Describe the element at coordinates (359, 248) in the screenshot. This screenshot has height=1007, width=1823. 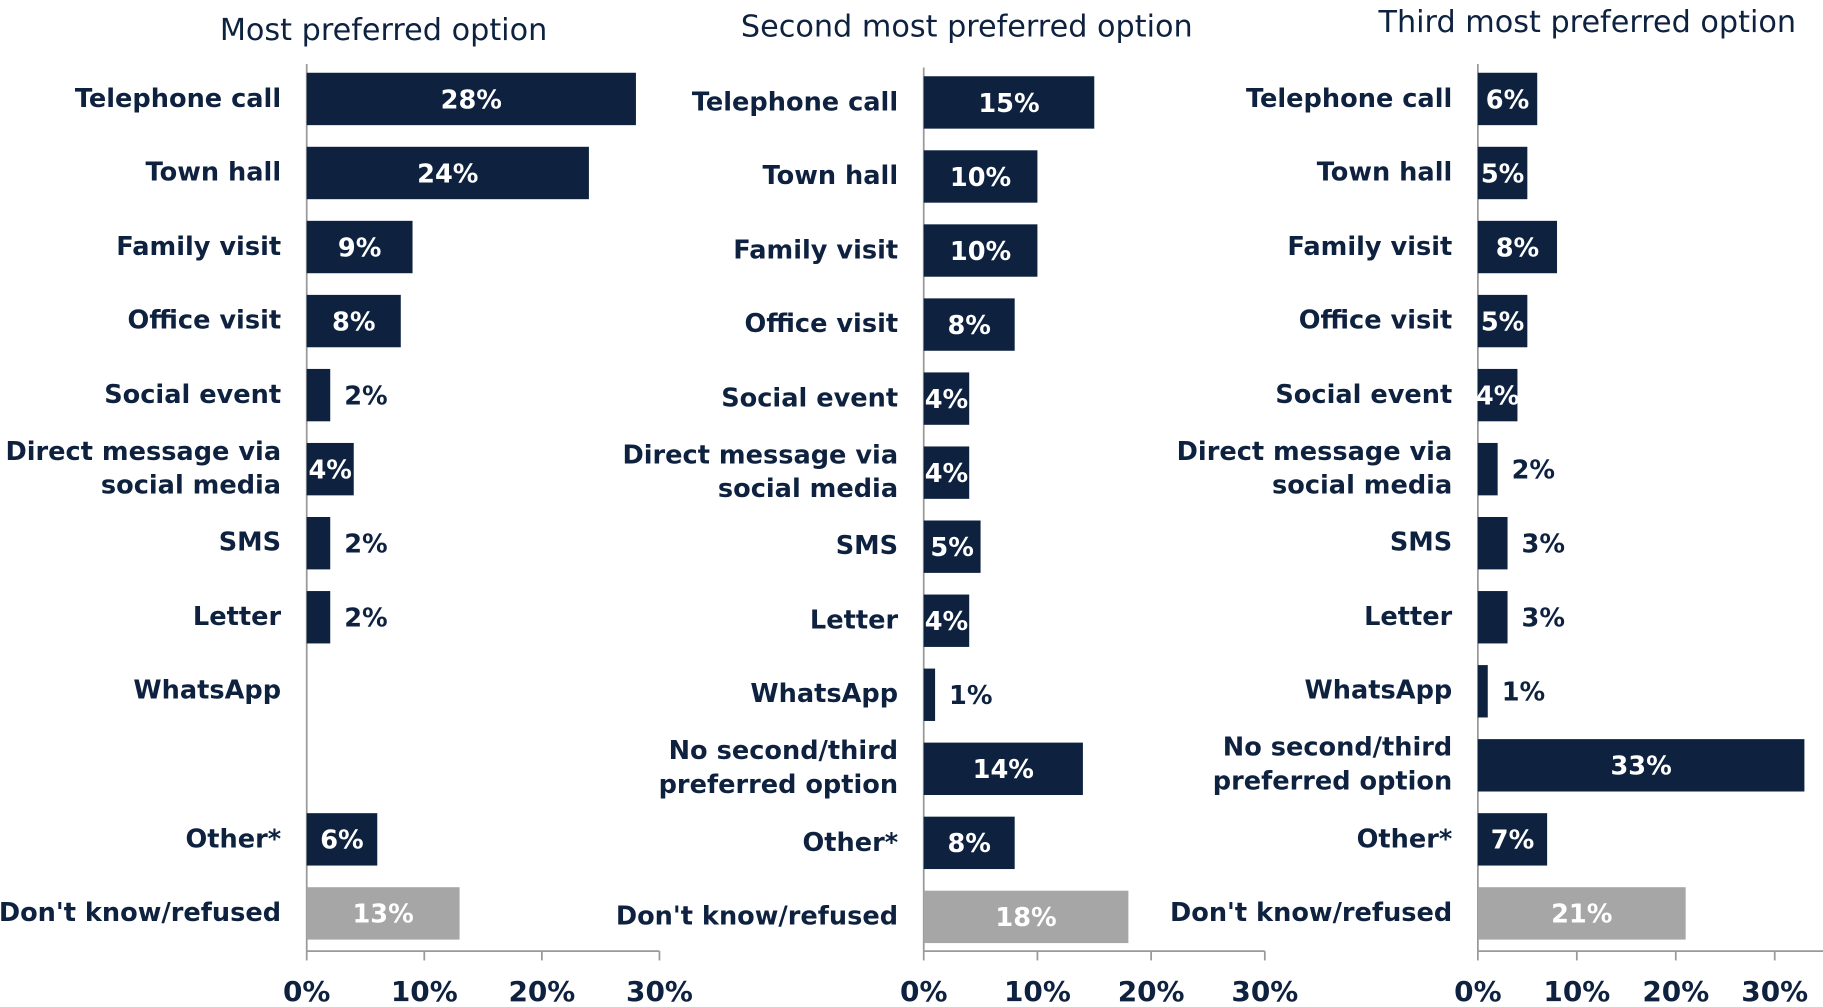
I see `value-label: 9%` at that location.